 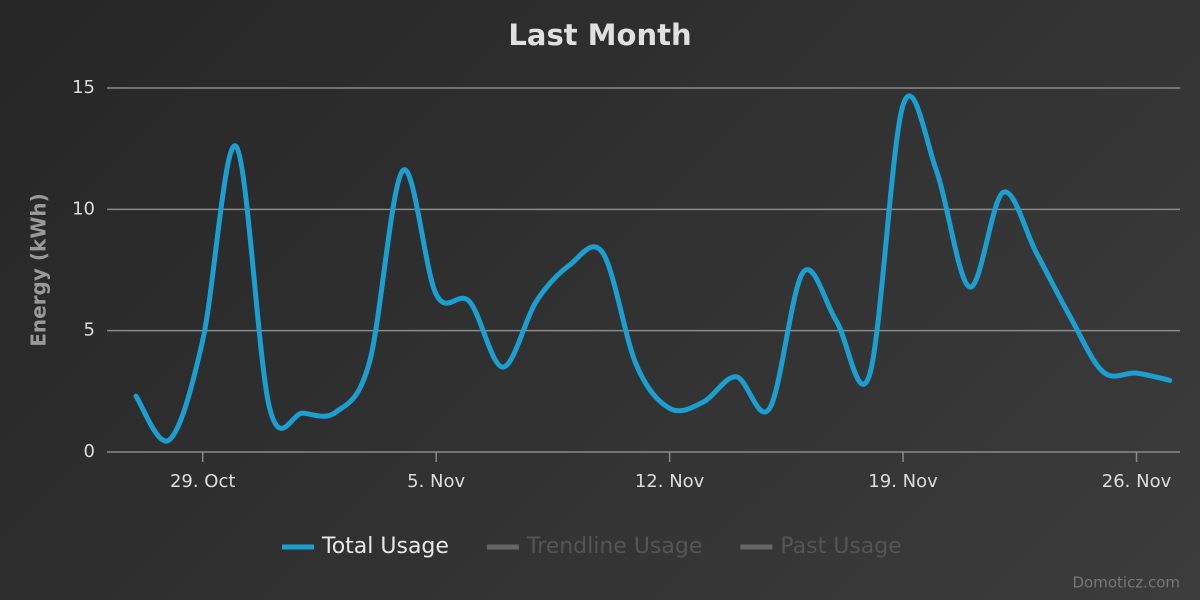 What do you see at coordinates (903, 481) in the screenshot?
I see `x-tick-label: 19. Nov` at bounding box center [903, 481].